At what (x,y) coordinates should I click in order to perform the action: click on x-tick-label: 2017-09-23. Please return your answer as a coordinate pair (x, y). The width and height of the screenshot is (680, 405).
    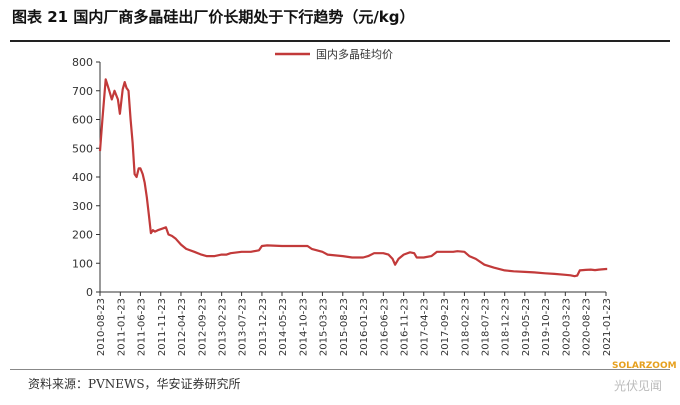
    Looking at the image, I should click on (445, 327).